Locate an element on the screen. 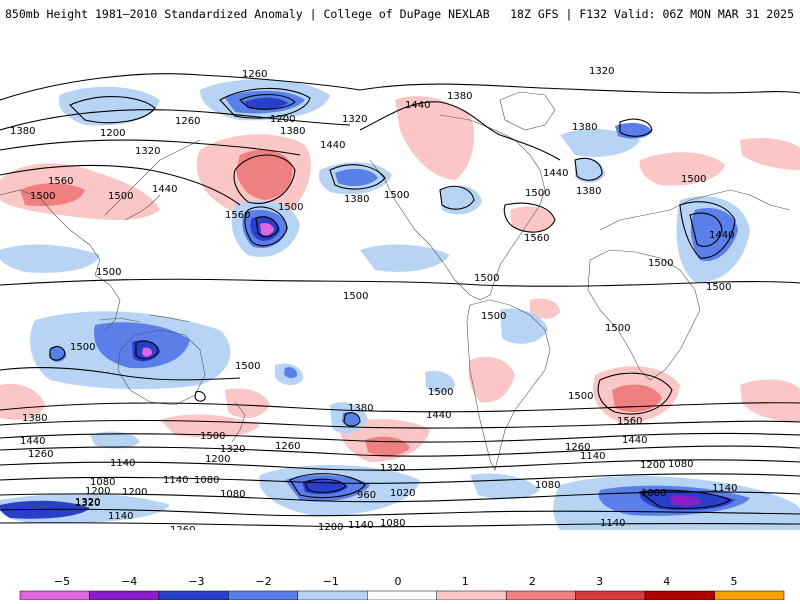  colorbar-tick-label: −2 is located at coordinates (263, 581).